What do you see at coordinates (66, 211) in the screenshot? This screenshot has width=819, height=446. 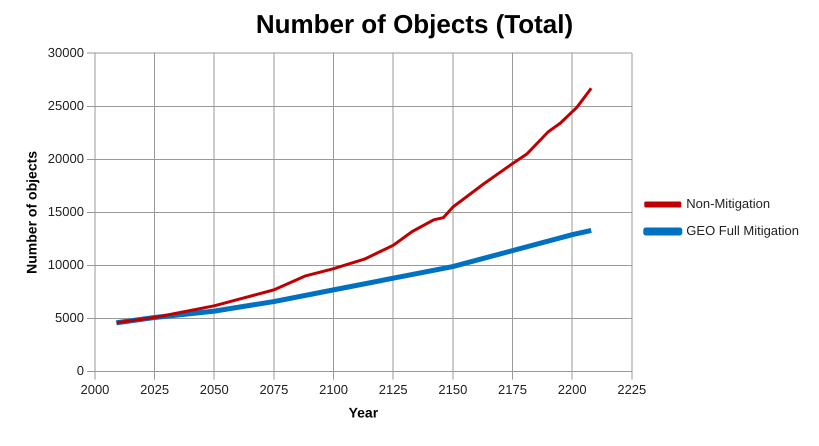 I see `y-tick-label: 15000` at bounding box center [66, 211].